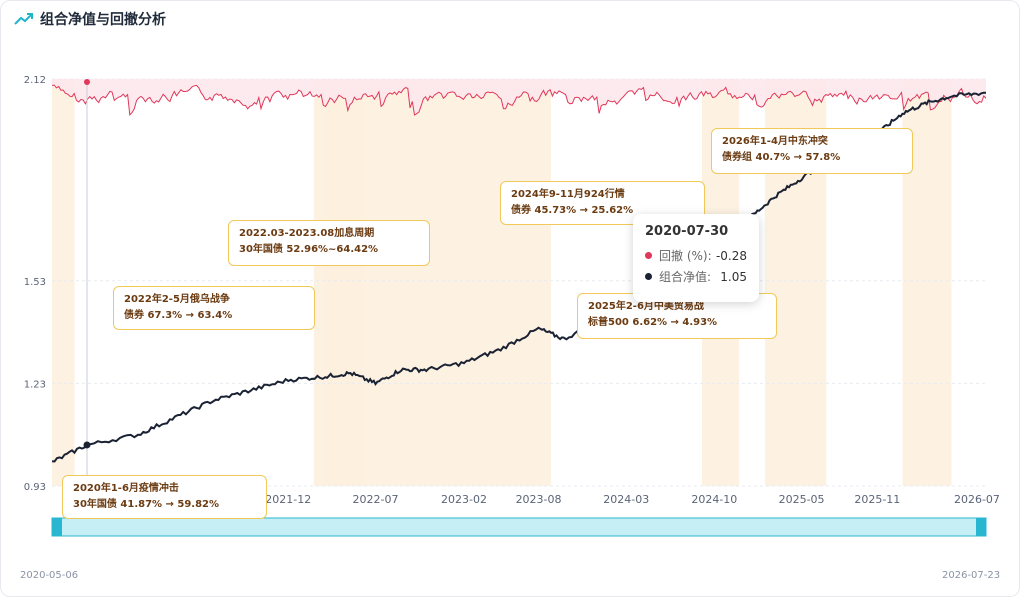  Describe the element at coordinates (685, 277) in the screenshot. I see `tooltip-nav-label: 组合净值:` at that location.